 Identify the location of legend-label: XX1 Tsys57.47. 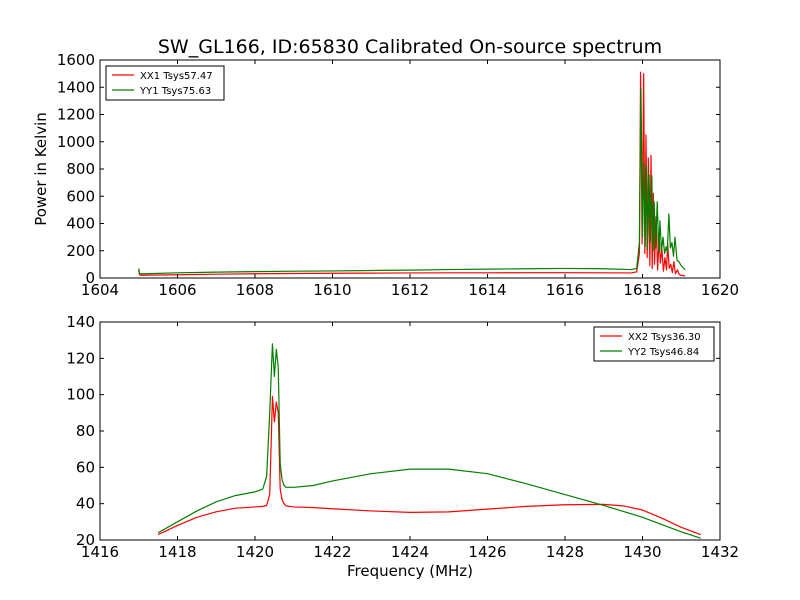
(176, 76).